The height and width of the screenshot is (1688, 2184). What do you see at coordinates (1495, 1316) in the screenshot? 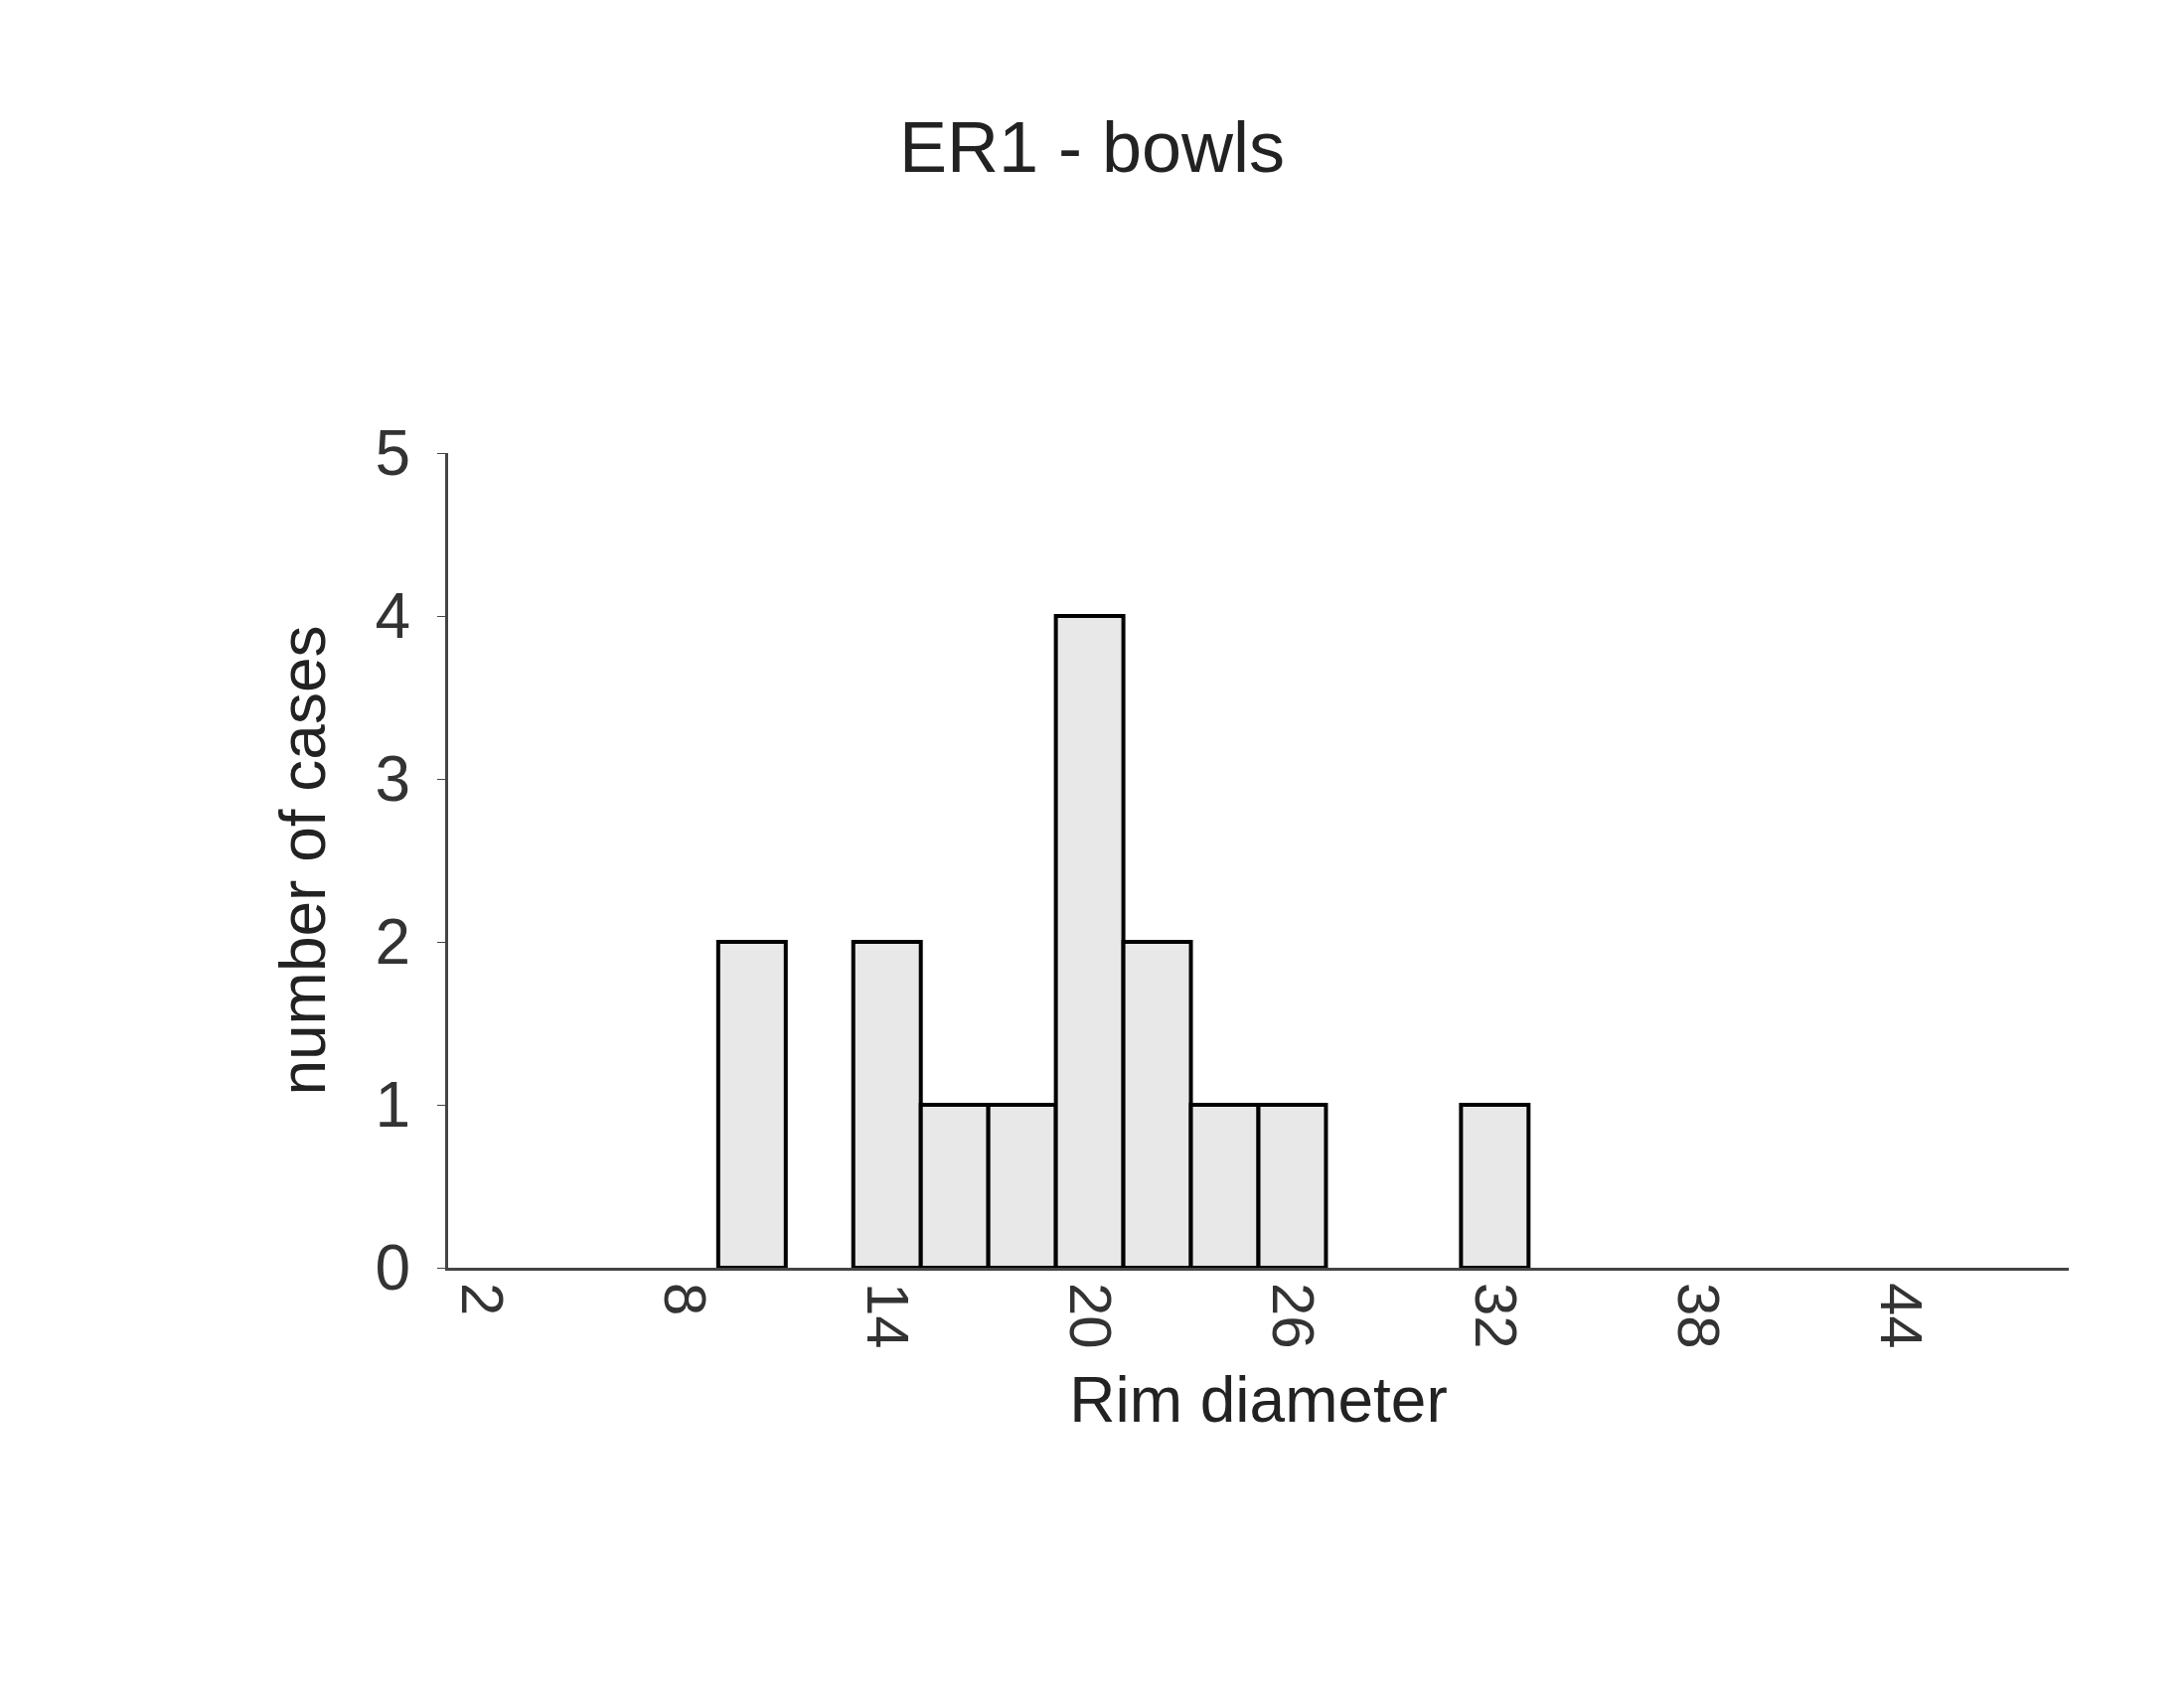
I see `x-tick-label: 32` at bounding box center [1495, 1316].